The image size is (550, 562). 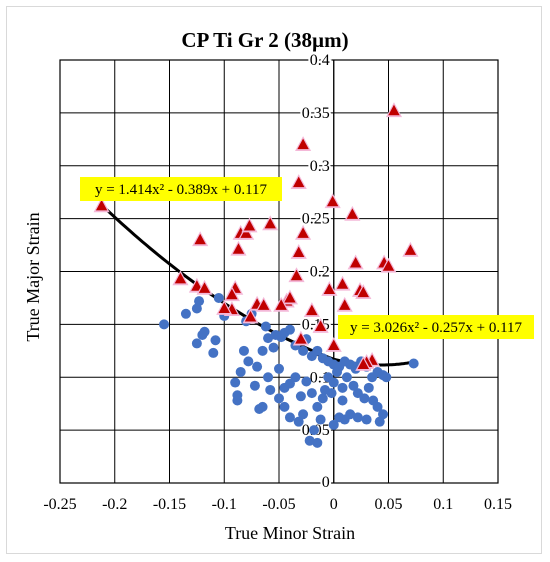 I want to click on trendline-equation-2: y = 3.026x² - 0.257x + 0.117, so click(x=436, y=328).